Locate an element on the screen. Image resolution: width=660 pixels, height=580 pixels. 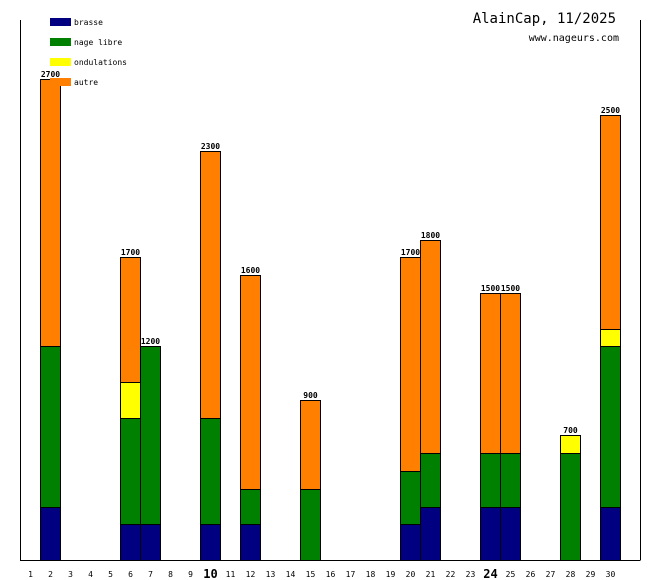
legend-swatch-ondulations is located at coordinates (60, 62).